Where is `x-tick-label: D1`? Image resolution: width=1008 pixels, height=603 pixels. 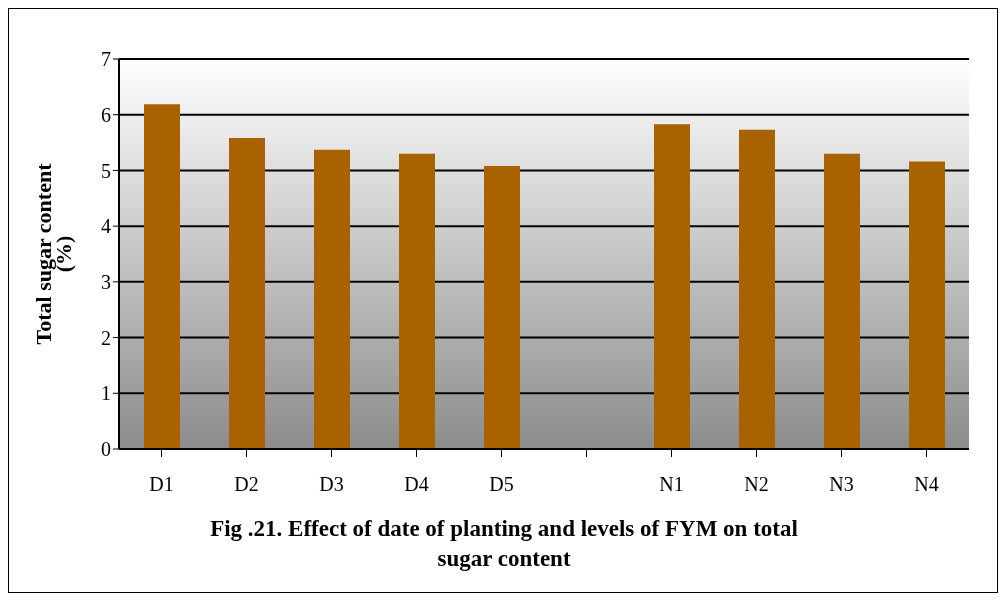 x-tick-label: D1 is located at coordinates (161, 484).